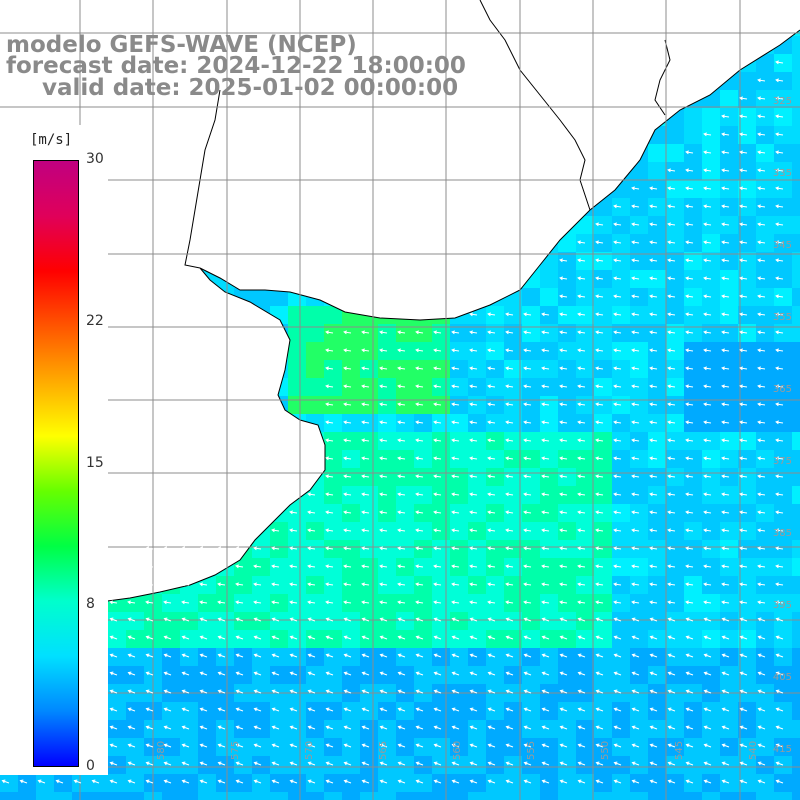 This screenshot has width=800, height=800. I want to click on colorbar-tick-label: 0, so click(90, 766).